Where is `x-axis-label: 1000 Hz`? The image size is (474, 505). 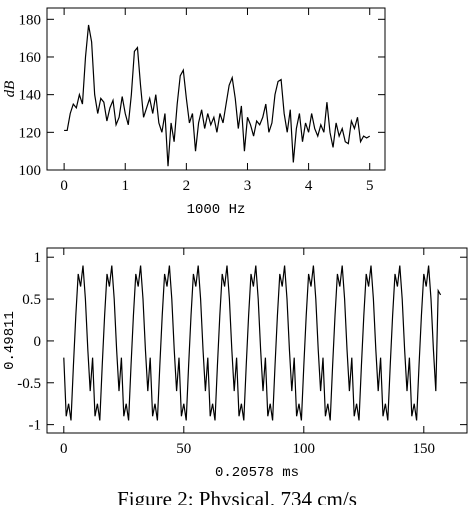 x-axis-label: 1000 Hz is located at coordinates (216, 210).